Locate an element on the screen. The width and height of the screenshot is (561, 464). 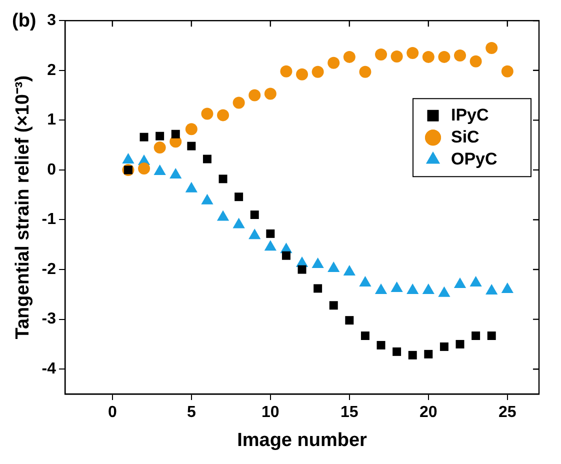
y-tick-label: -3 is located at coordinates (49, 319).